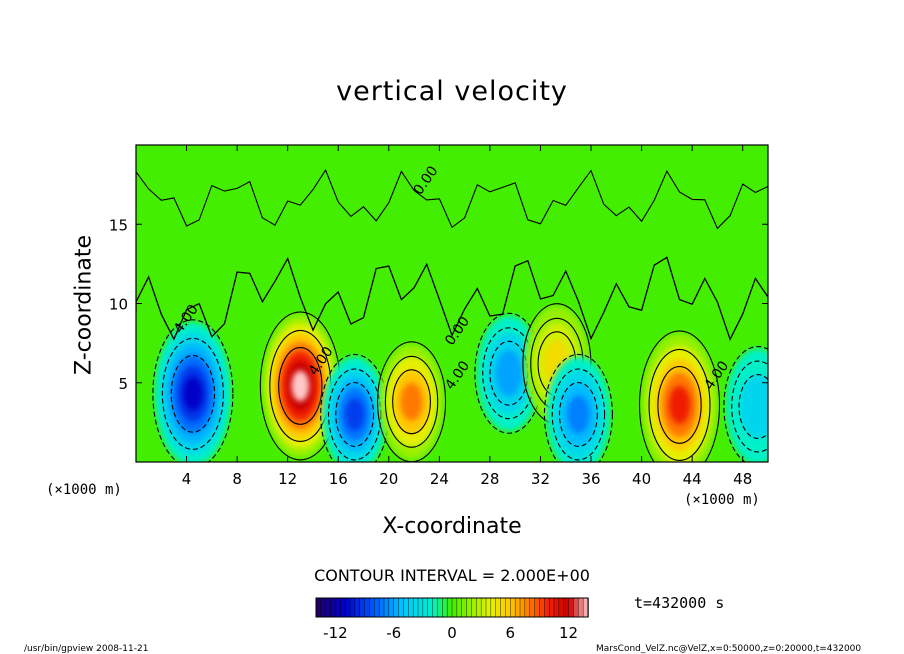 The image size is (904, 654). I want to click on x-tick-label: 44, so click(692, 479).